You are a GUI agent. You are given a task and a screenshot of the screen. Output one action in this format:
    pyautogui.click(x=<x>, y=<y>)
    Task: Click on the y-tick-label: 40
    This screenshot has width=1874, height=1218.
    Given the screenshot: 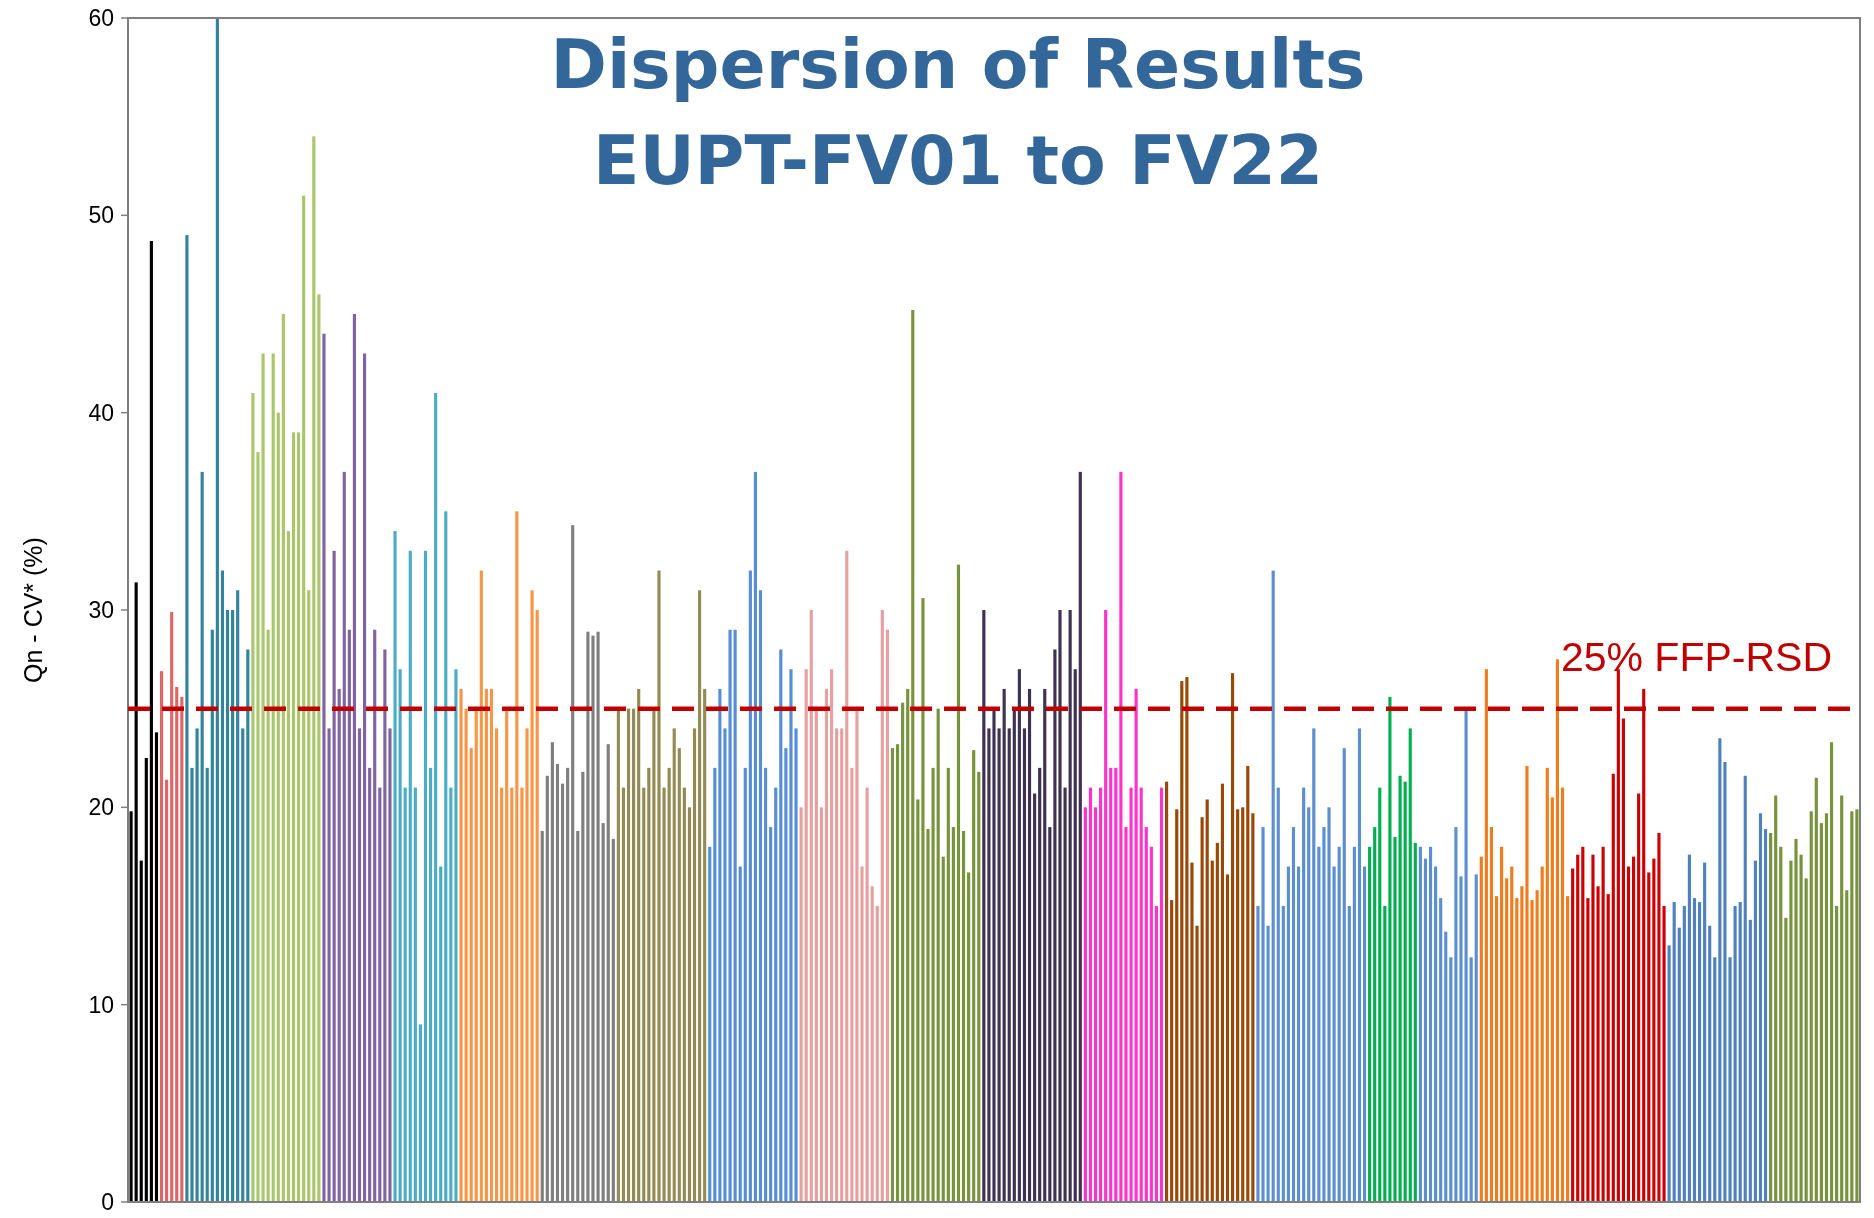 What is the action you would take?
    pyautogui.click(x=101, y=412)
    